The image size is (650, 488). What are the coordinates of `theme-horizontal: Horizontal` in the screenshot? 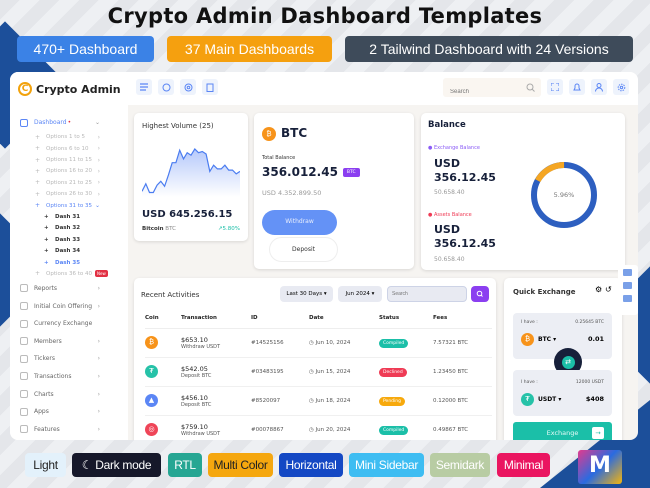 It's located at (311, 465).